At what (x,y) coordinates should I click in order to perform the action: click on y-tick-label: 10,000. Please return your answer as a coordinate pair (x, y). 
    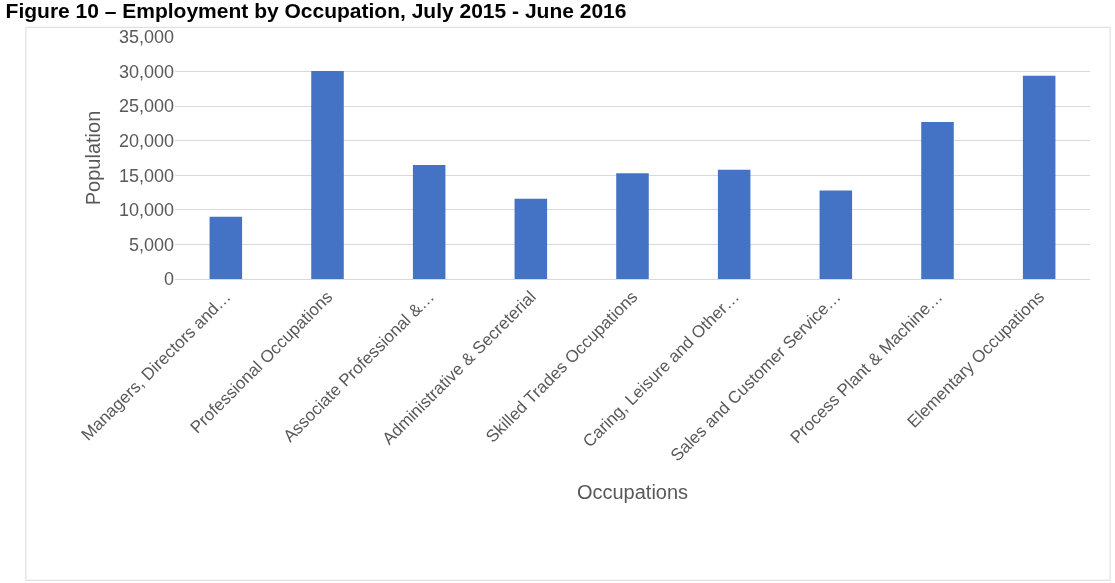
    Looking at the image, I should click on (146, 210).